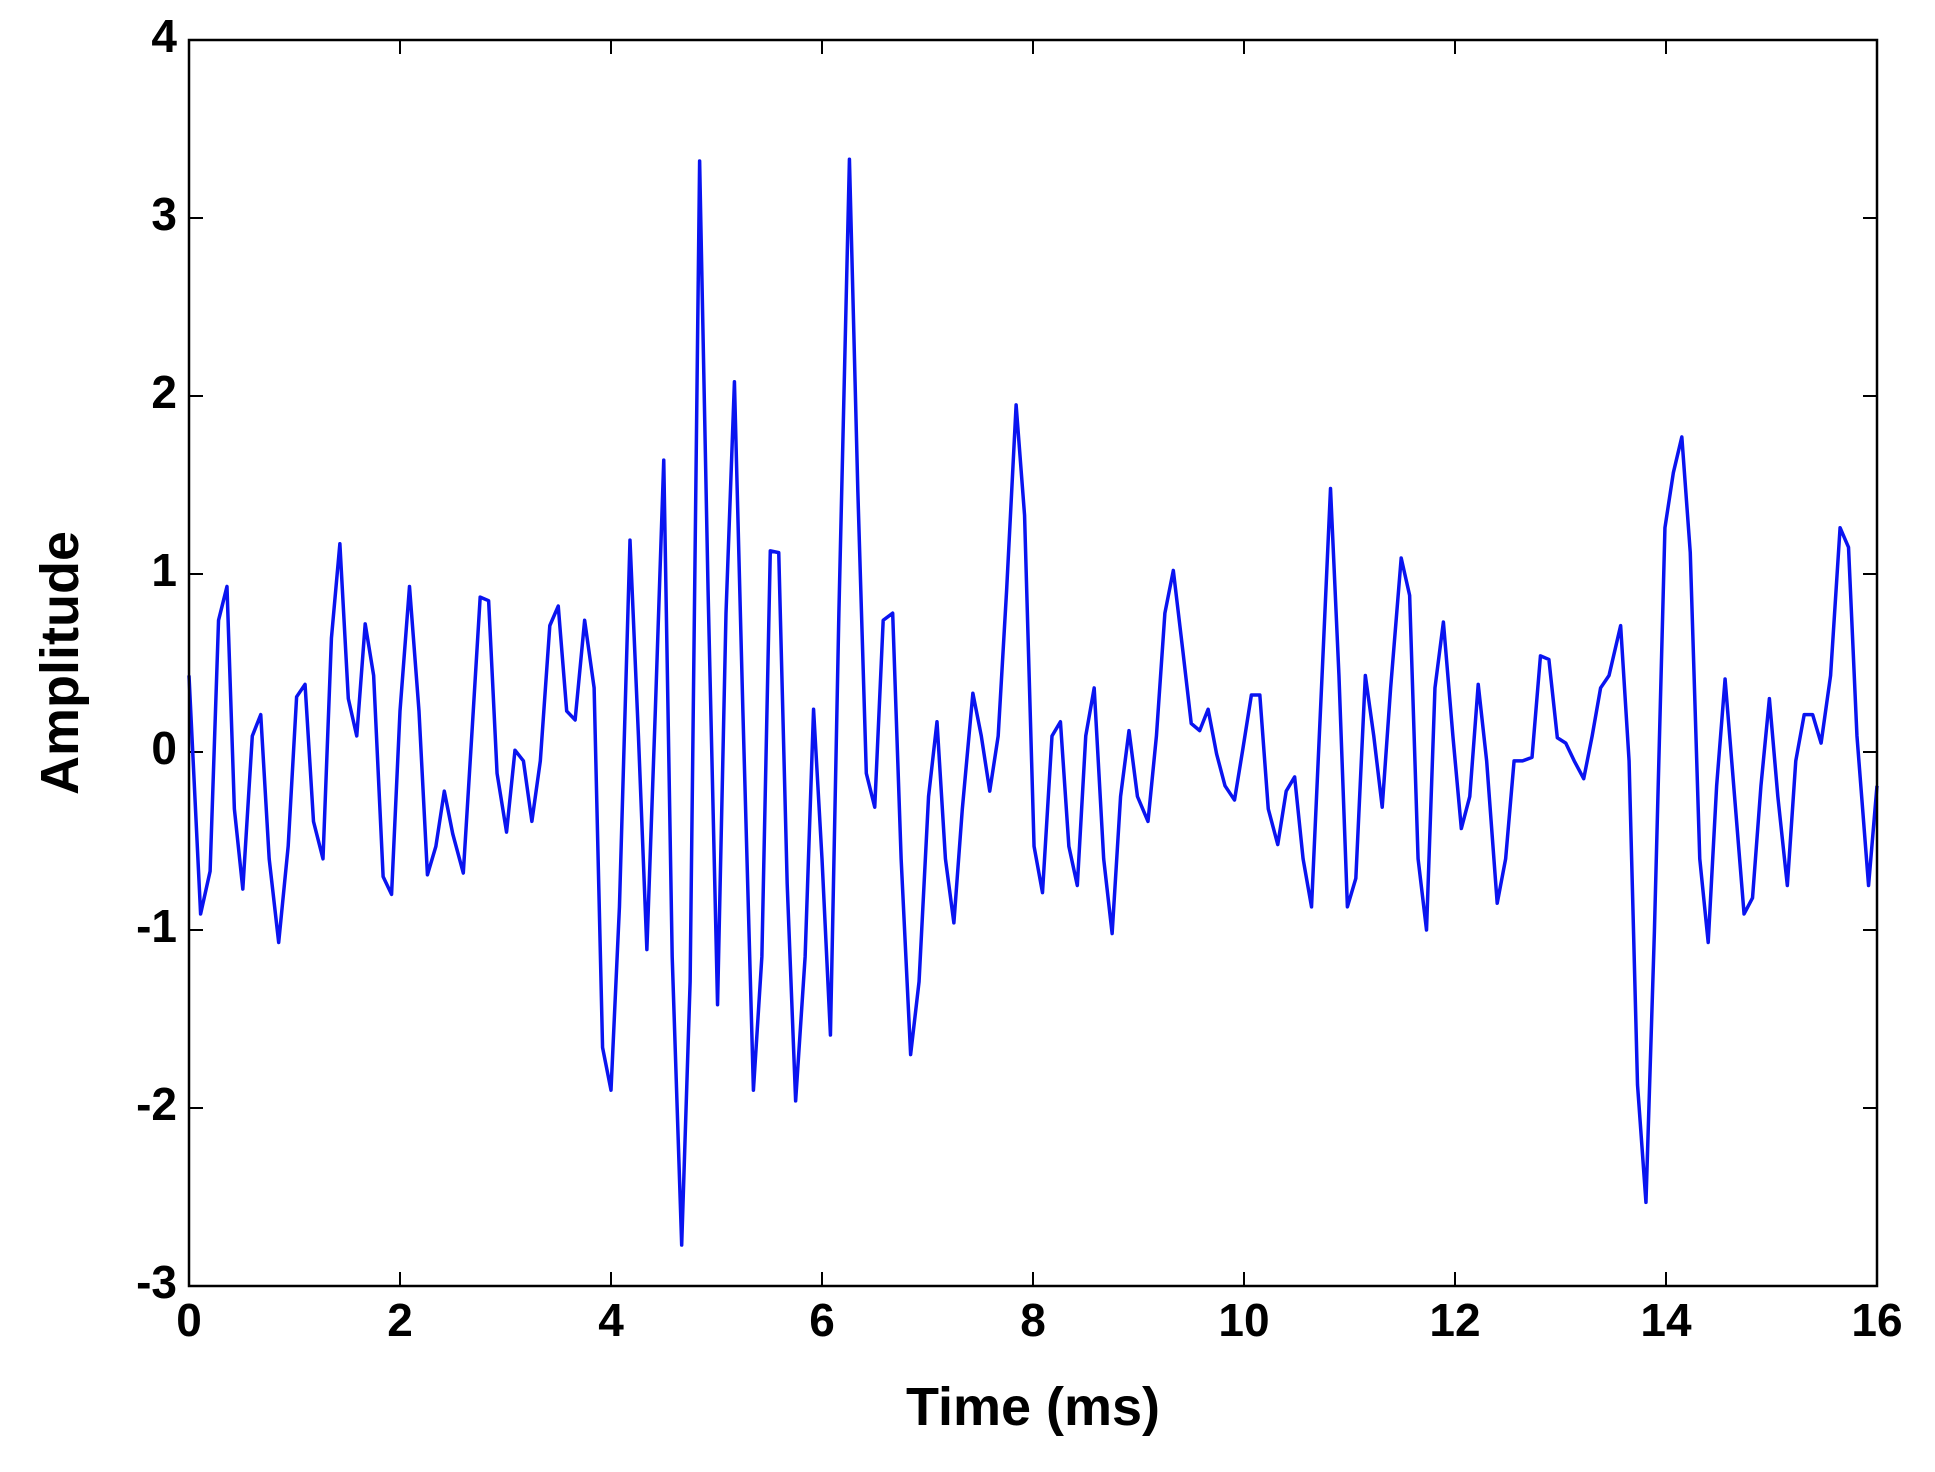 The image size is (1935, 1472). What do you see at coordinates (164, 36) in the screenshot?
I see `y-tick-label: 4` at bounding box center [164, 36].